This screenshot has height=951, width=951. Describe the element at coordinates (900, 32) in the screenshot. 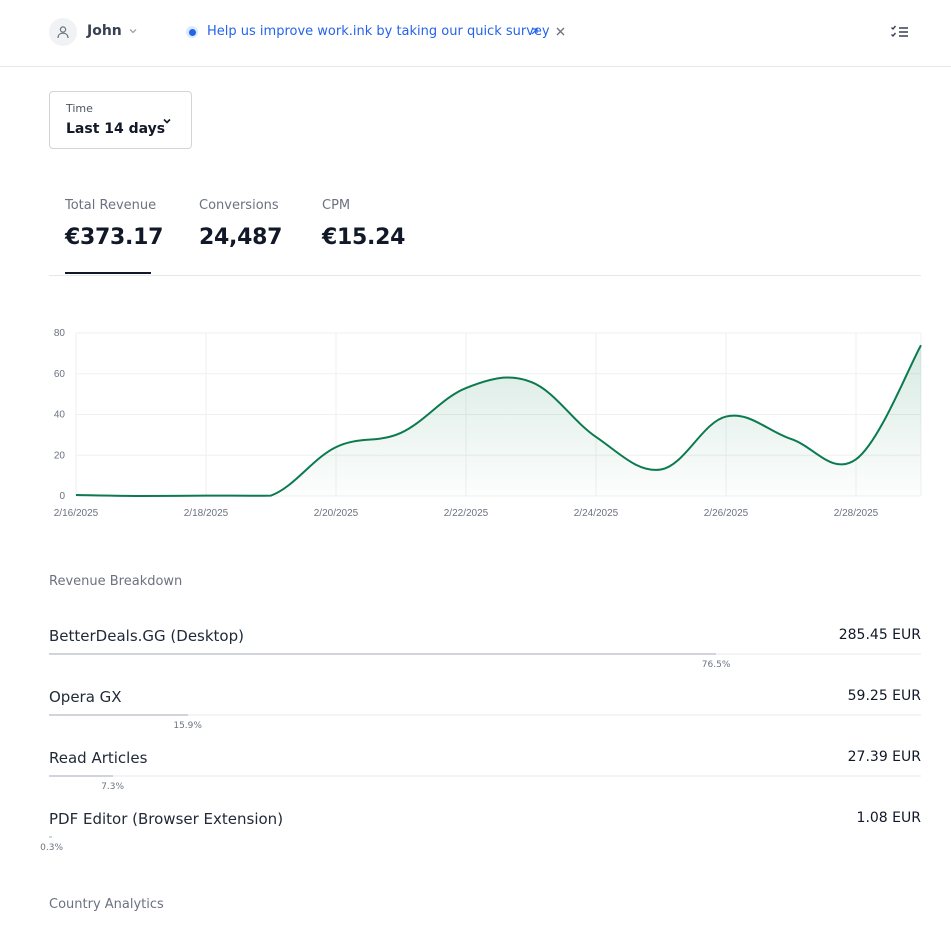

I see `checklist-menu-icon` at that location.